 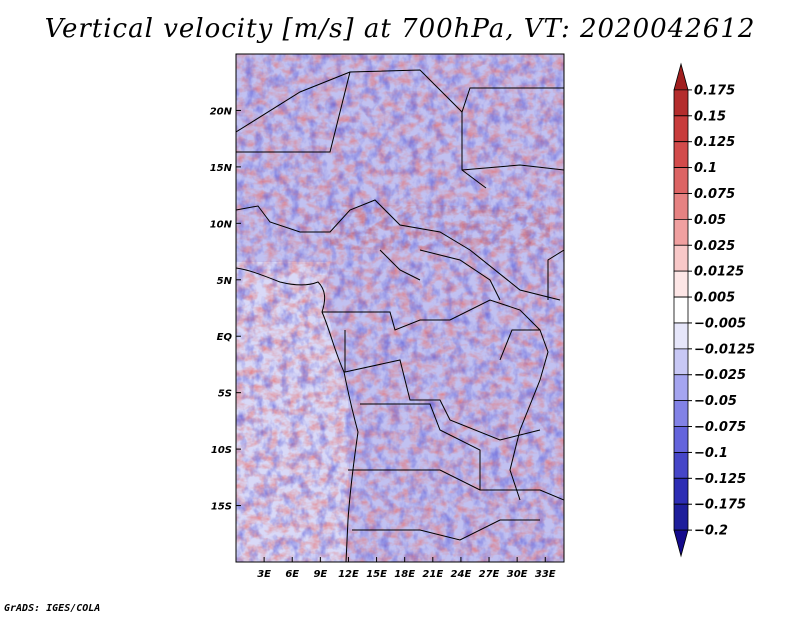 What do you see at coordinates (376, 574) in the screenshot?
I see `x-tick-label: 15E` at bounding box center [376, 574].